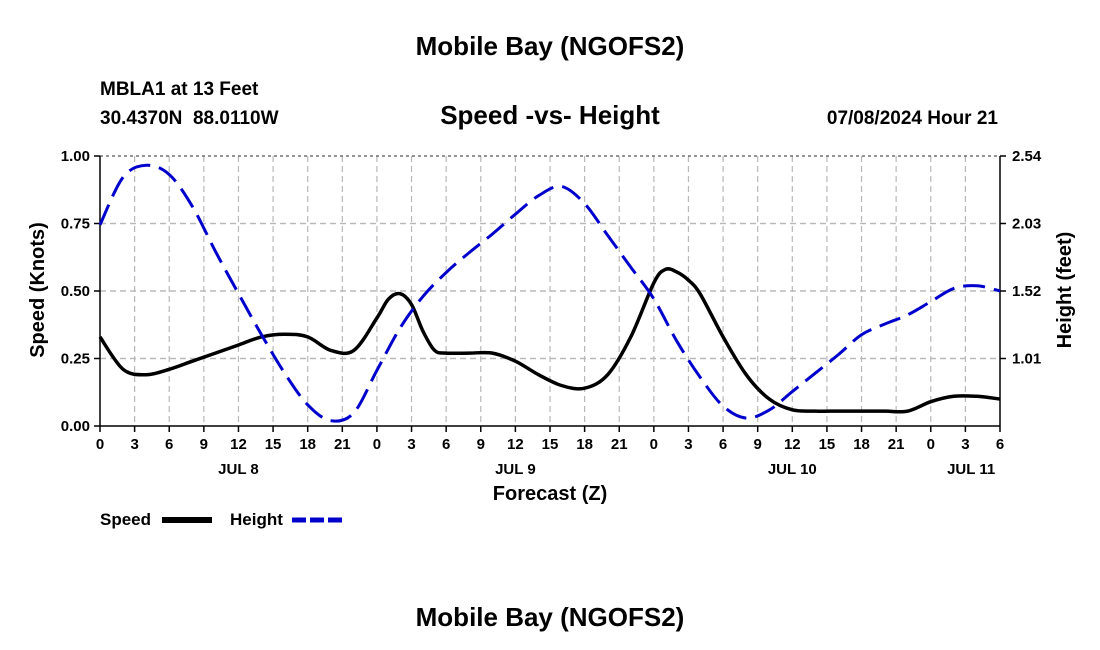 This screenshot has height=650, width=1100. Describe the element at coordinates (125, 519) in the screenshot. I see `legend-speed-label: Speed` at that location.